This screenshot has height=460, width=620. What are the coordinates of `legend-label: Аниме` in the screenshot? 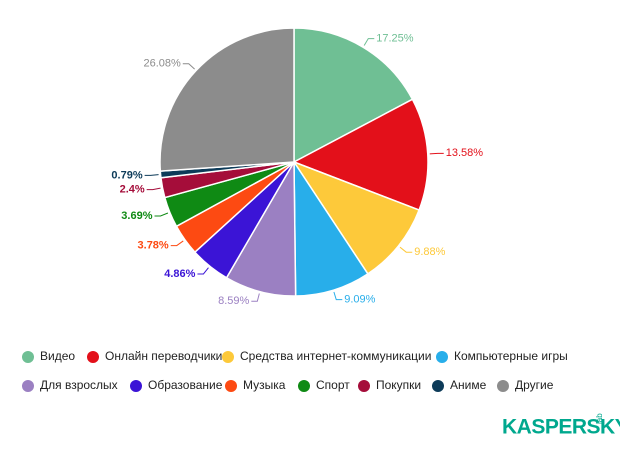 It's located at (468, 385).